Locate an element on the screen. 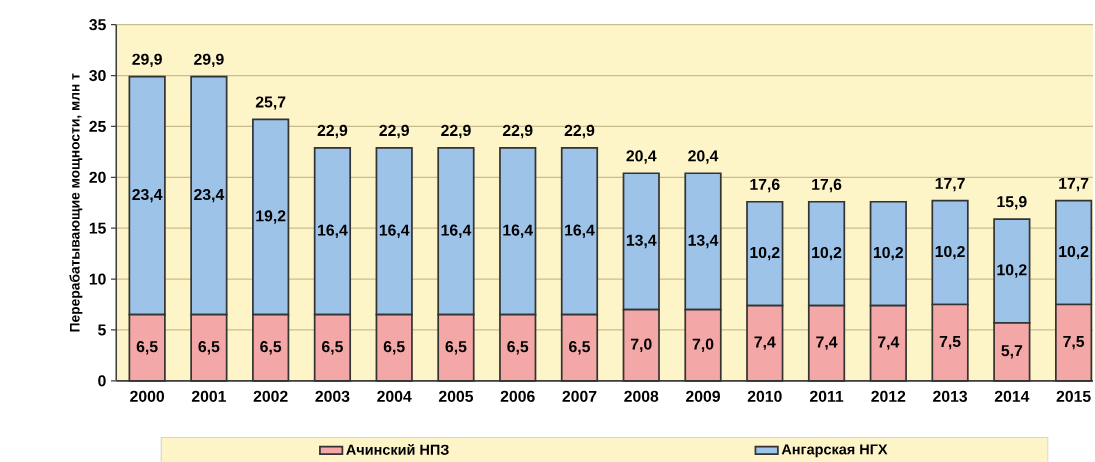 The image size is (1095, 462). total-label: 15,9 is located at coordinates (1012, 203).